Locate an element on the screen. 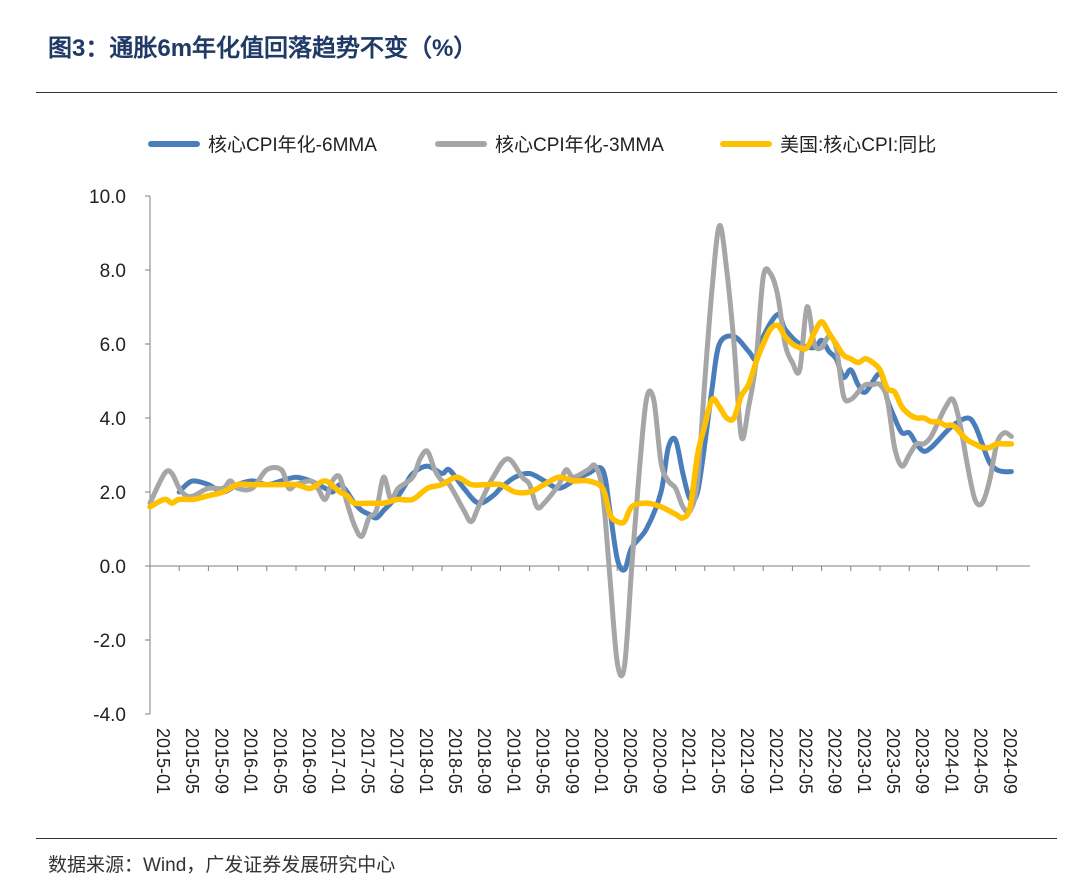  x-tick-label: 2019-09 is located at coordinates (572, 761).